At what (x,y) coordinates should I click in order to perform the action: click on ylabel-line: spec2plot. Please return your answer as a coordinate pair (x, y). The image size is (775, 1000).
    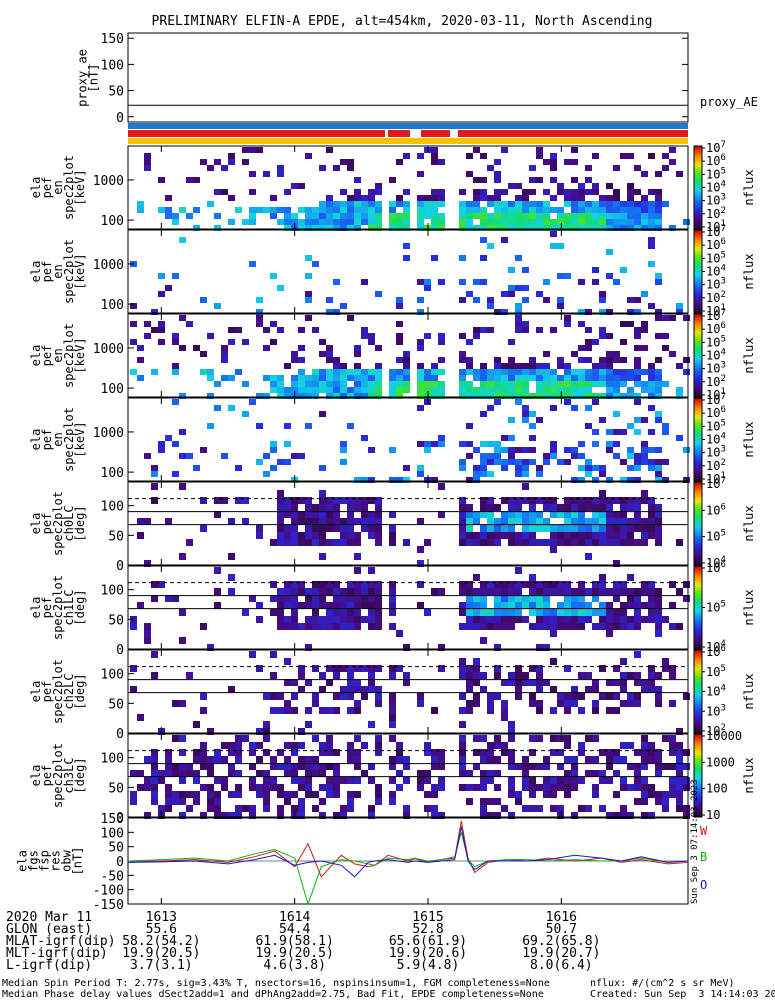
    Looking at the image, I should click on (58, 607).